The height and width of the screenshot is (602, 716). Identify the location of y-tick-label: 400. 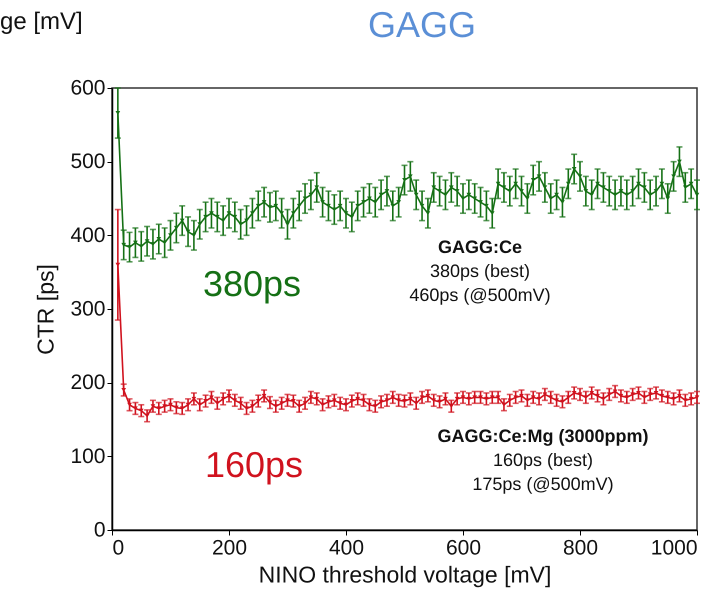
(88, 235).